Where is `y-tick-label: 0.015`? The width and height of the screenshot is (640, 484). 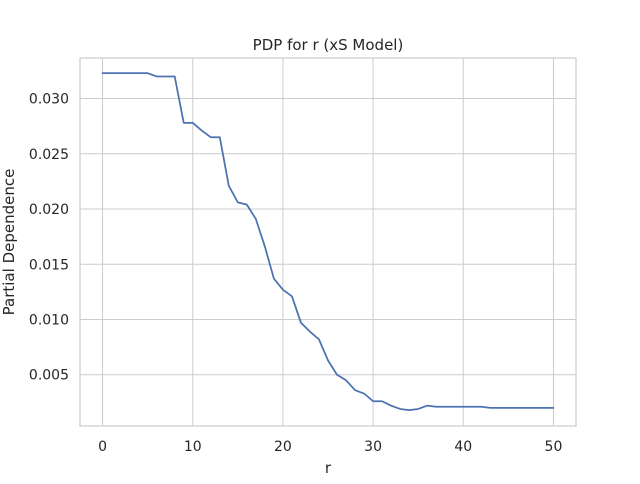 y-tick-label: 0.015 is located at coordinates (49, 265).